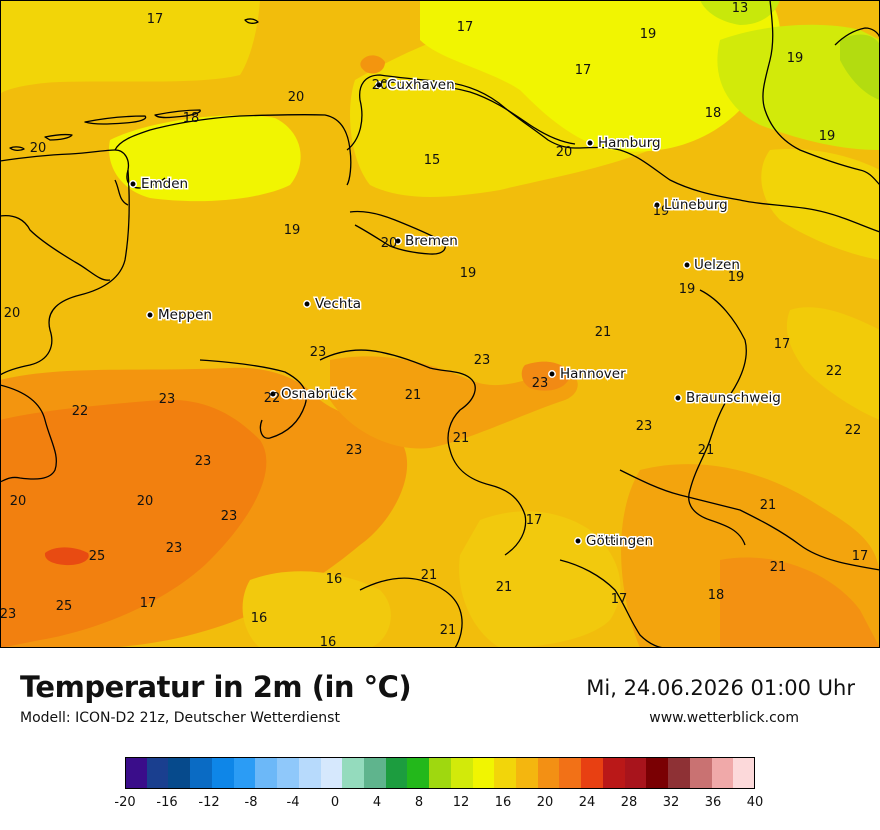  I want to click on ne-coast, so click(857, 36).